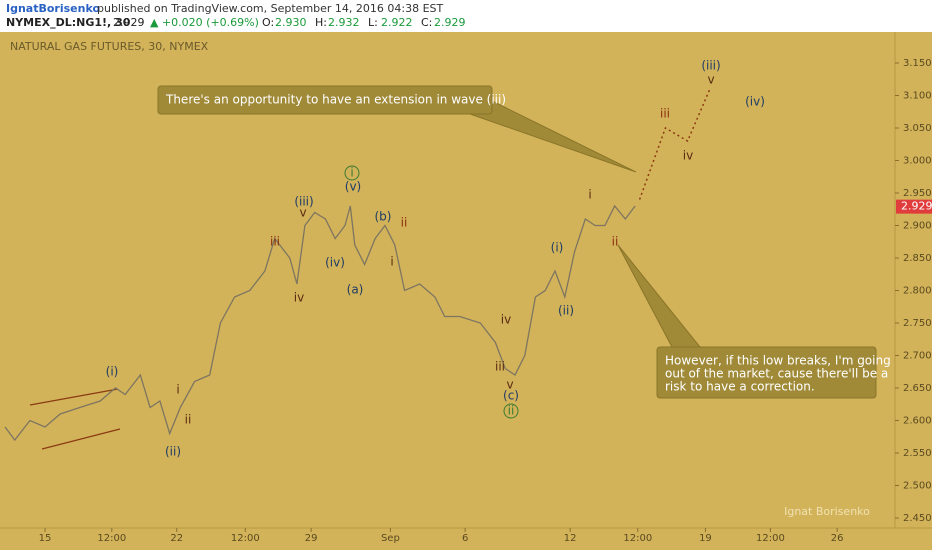  I want to click on chart-title: NATURAL GAS FUTURES, 30, NYMEX, so click(109, 46).